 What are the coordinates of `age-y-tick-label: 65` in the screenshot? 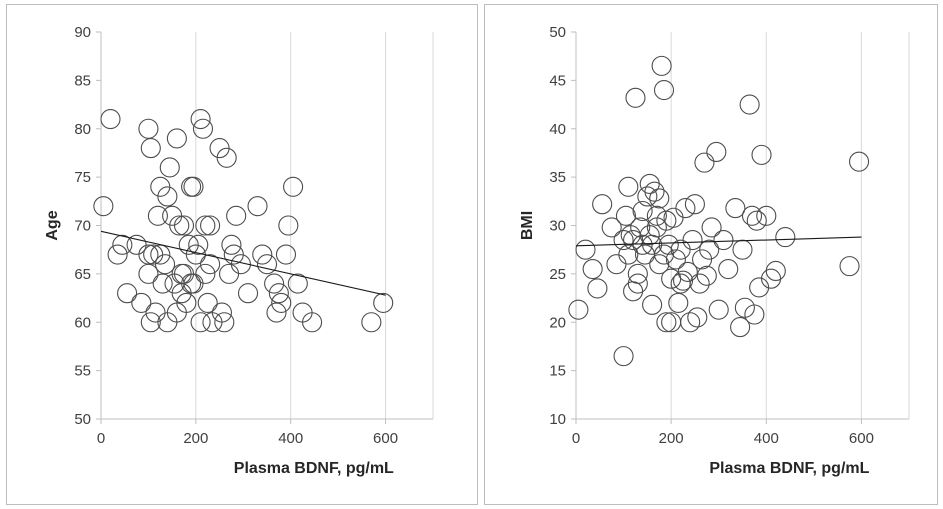 It's located at (82, 274).